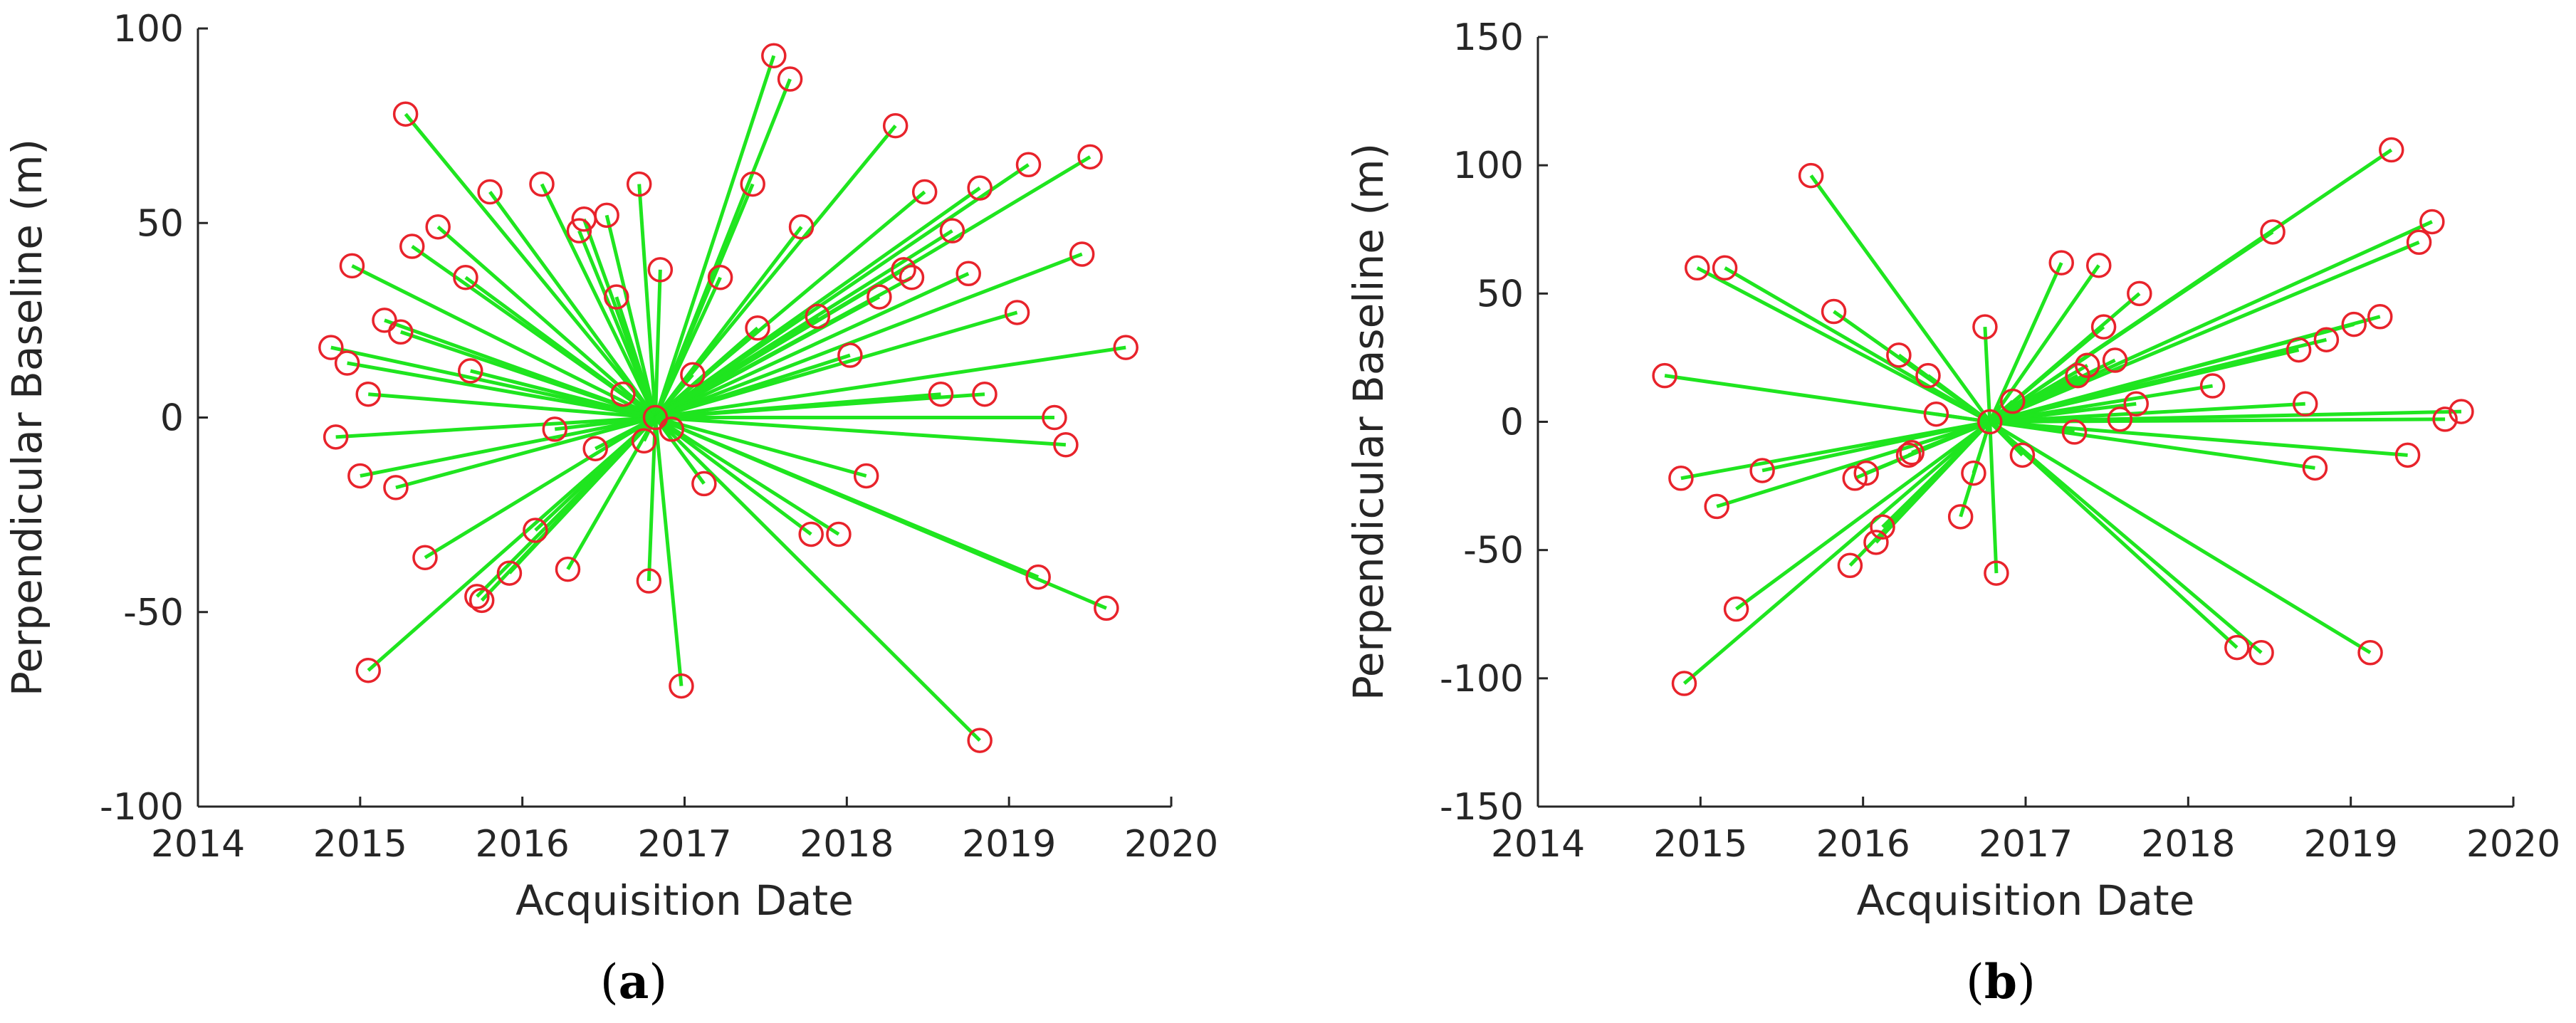 Image resolution: width=2576 pixels, height=1023 pixels. I want to click on panel-b-caption-letter: b, so click(2000, 981).